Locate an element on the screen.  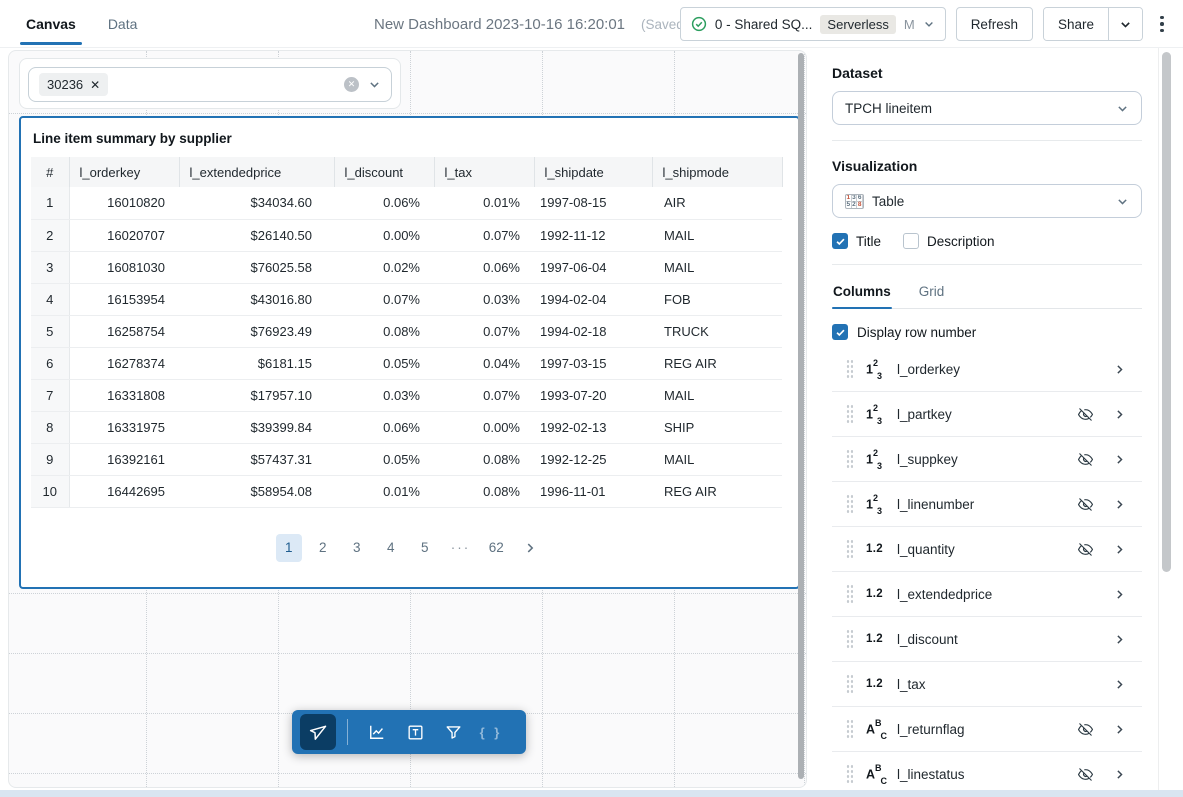
cursor-tool-button is located at coordinates (318, 732).